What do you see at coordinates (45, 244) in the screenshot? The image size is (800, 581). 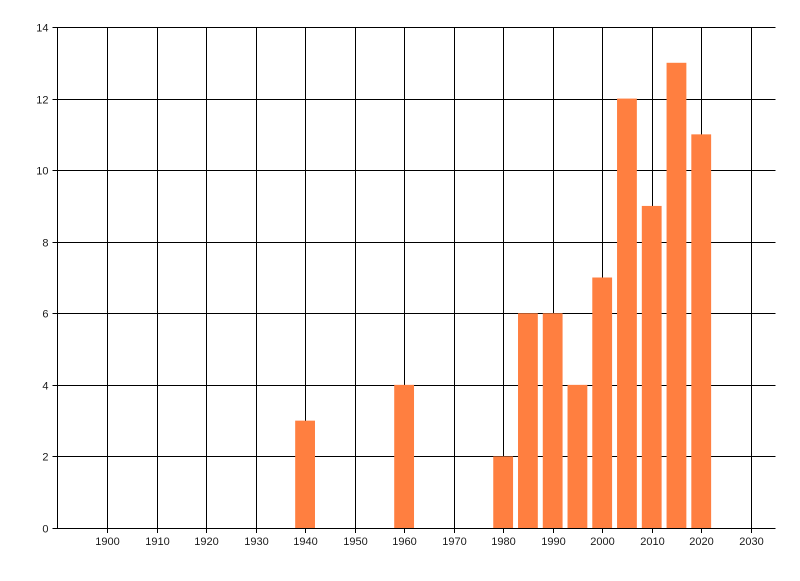 I see `y-tick-label: 8` at bounding box center [45, 244].